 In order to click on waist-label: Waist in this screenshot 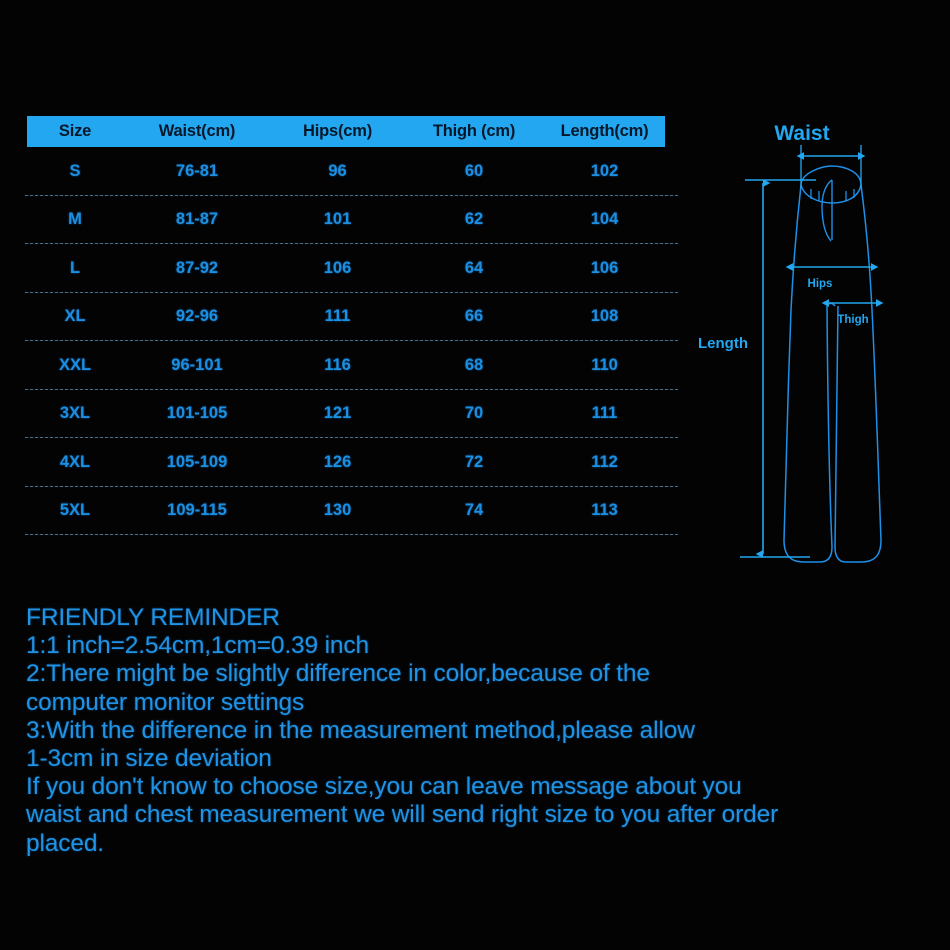, I will do `click(801, 133)`.